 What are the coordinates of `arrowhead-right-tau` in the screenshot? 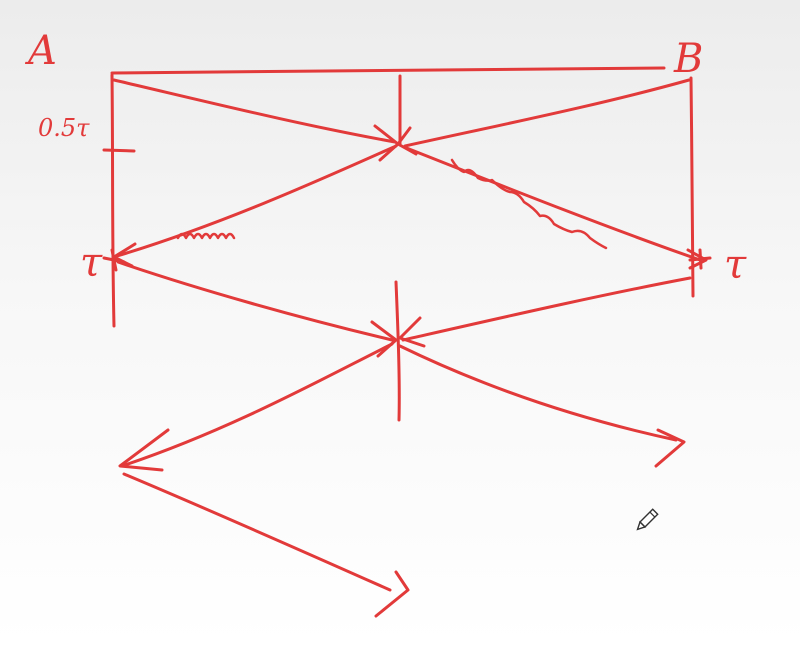 It's located at (697, 259).